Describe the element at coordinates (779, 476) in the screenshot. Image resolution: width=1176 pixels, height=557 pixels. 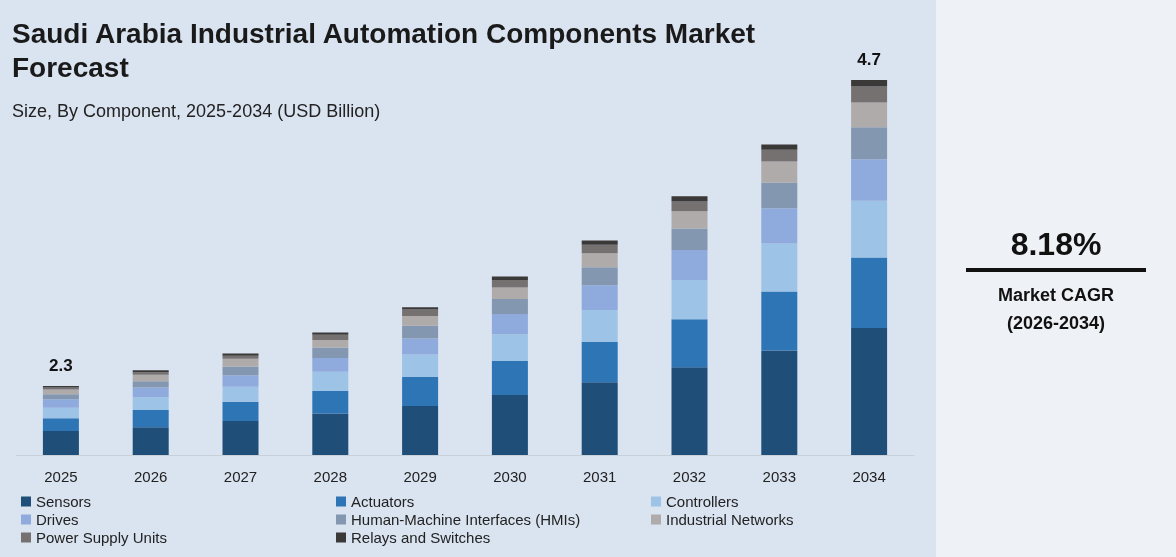
I see `x-tick-label: 2033` at that location.